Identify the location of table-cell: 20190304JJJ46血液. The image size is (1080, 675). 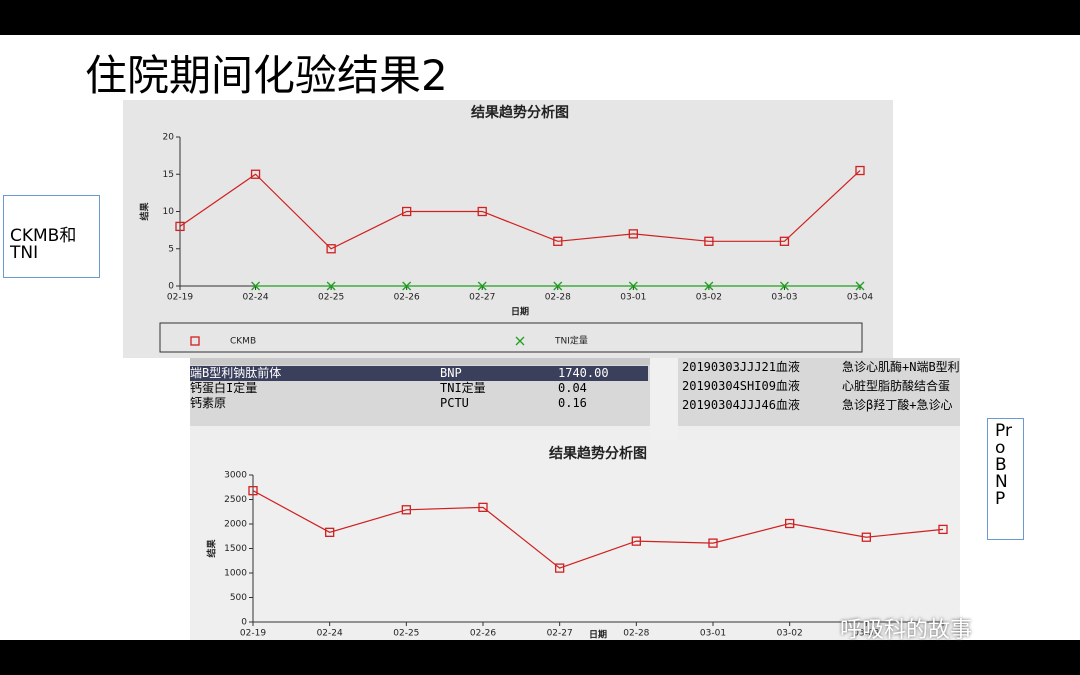
(741, 405).